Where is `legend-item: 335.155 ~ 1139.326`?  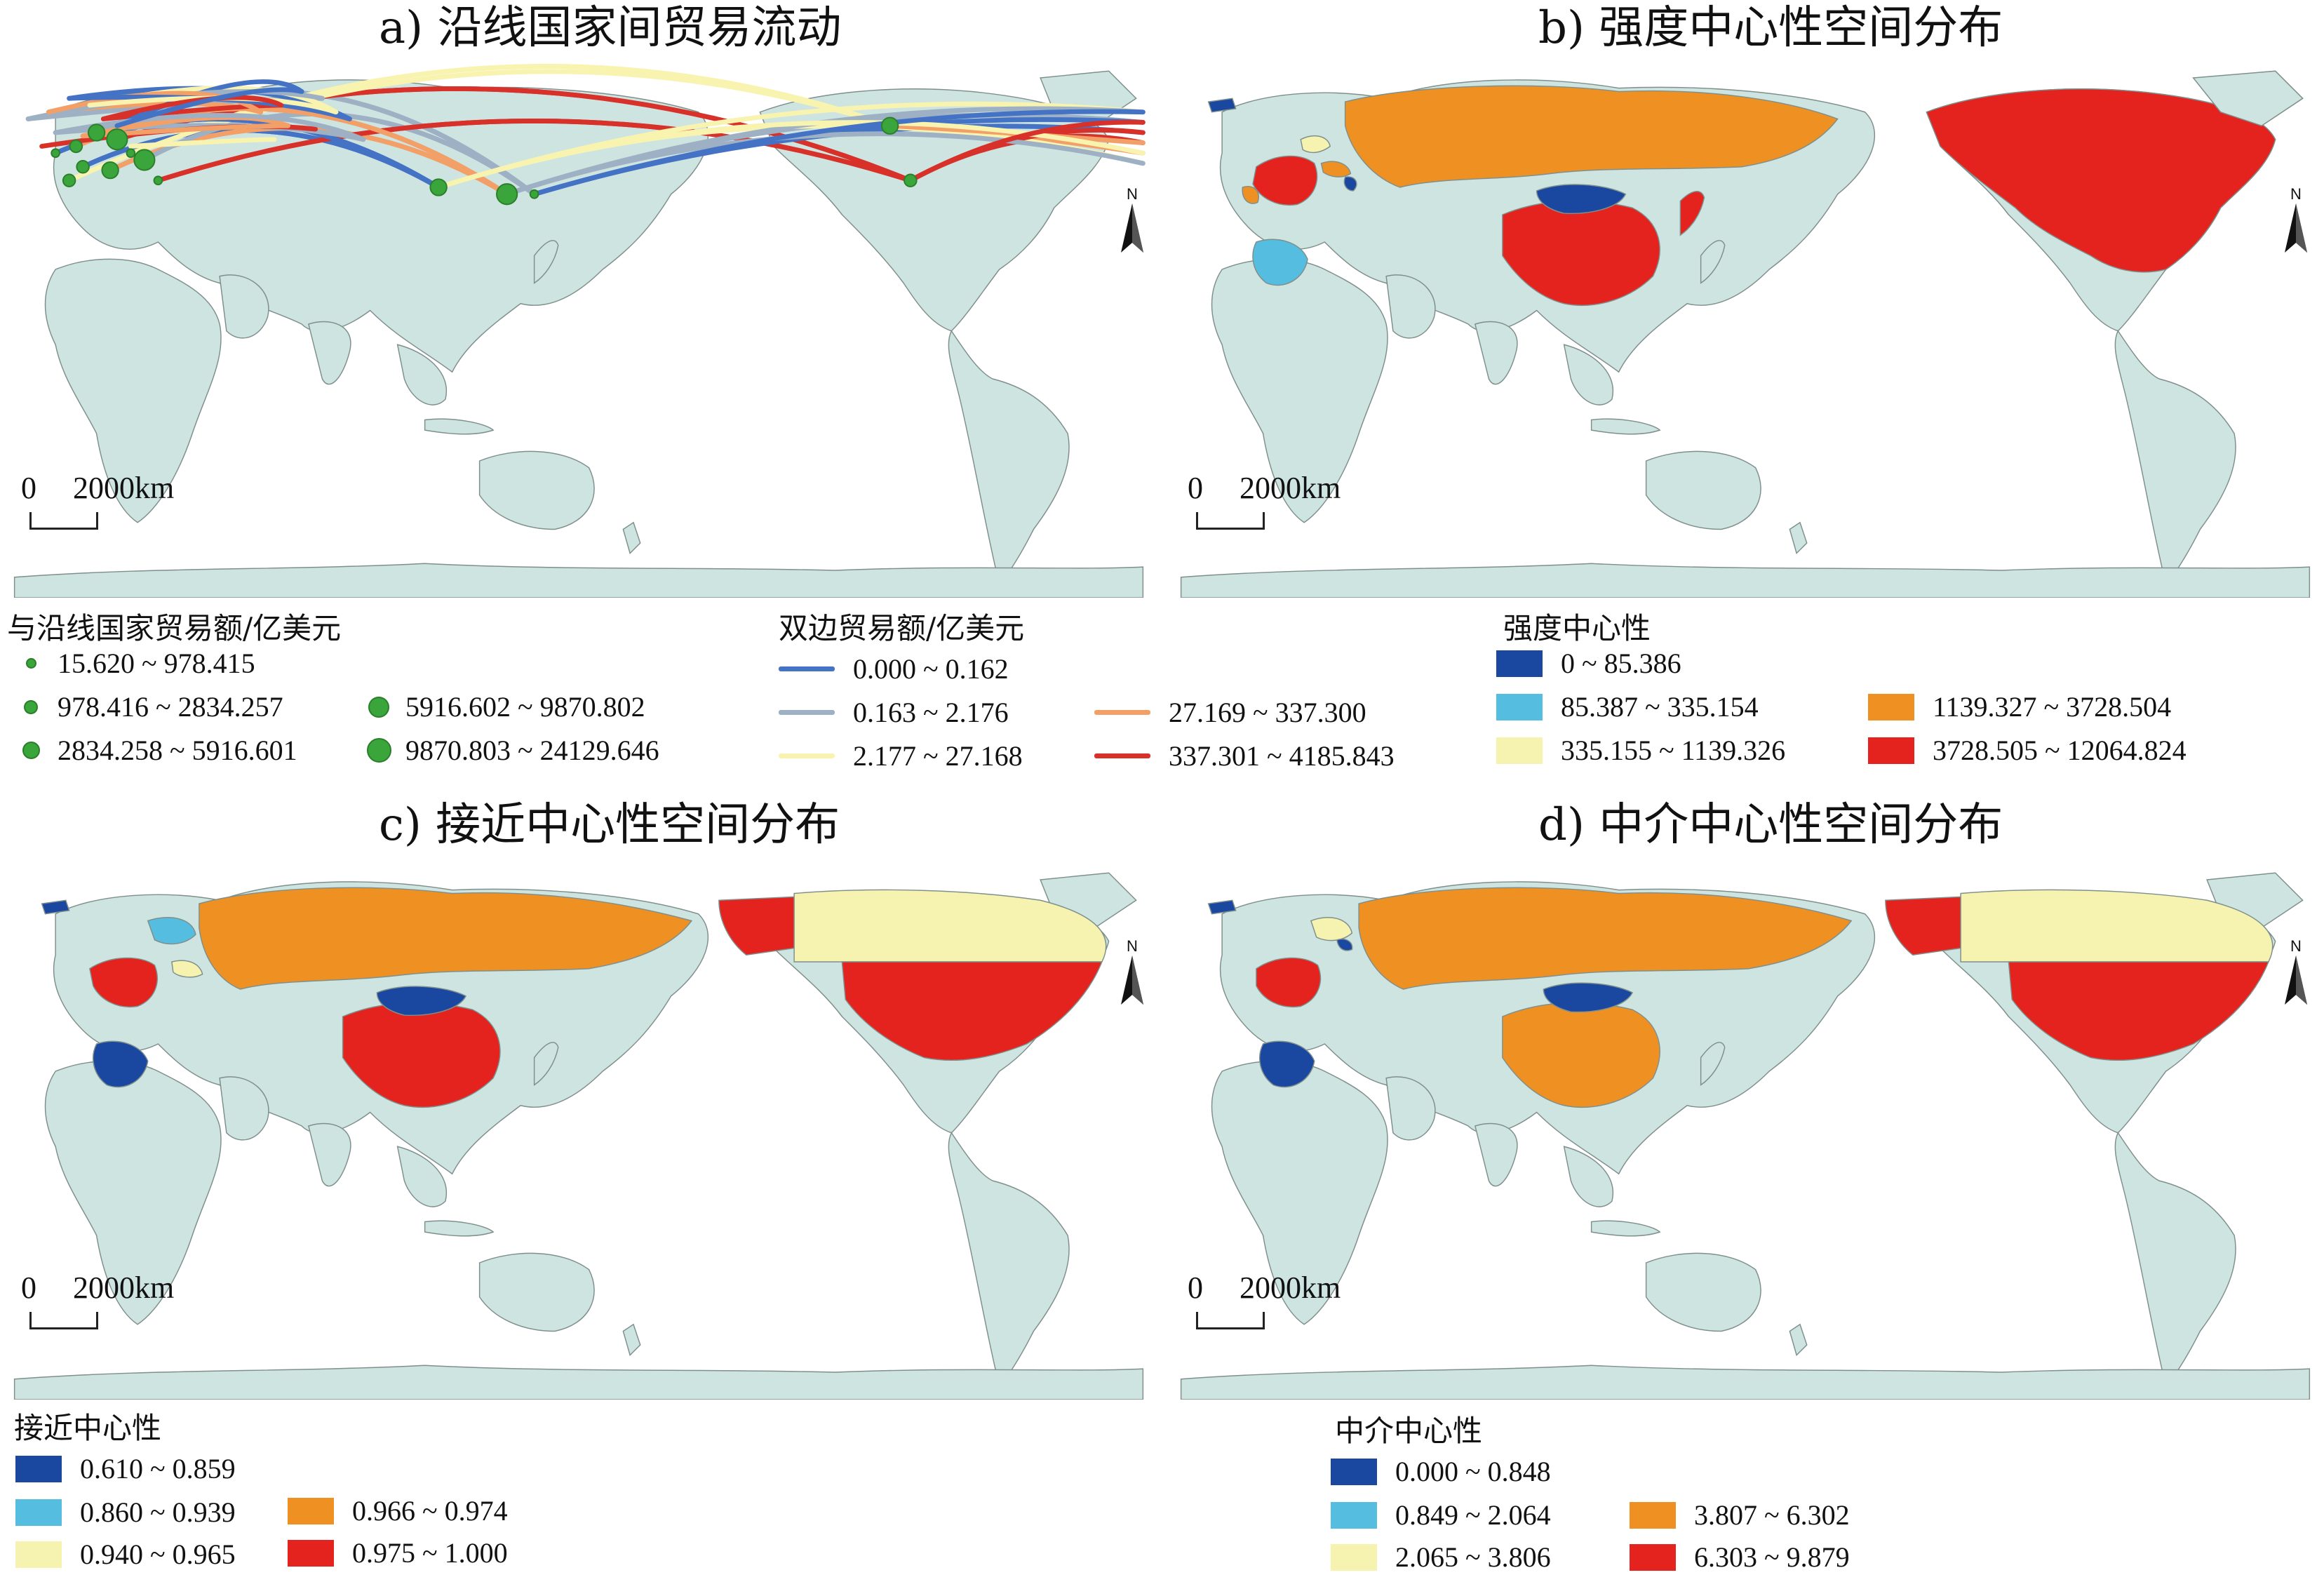
legend-item: 335.155 ~ 1139.326 is located at coordinates (1640, 750).